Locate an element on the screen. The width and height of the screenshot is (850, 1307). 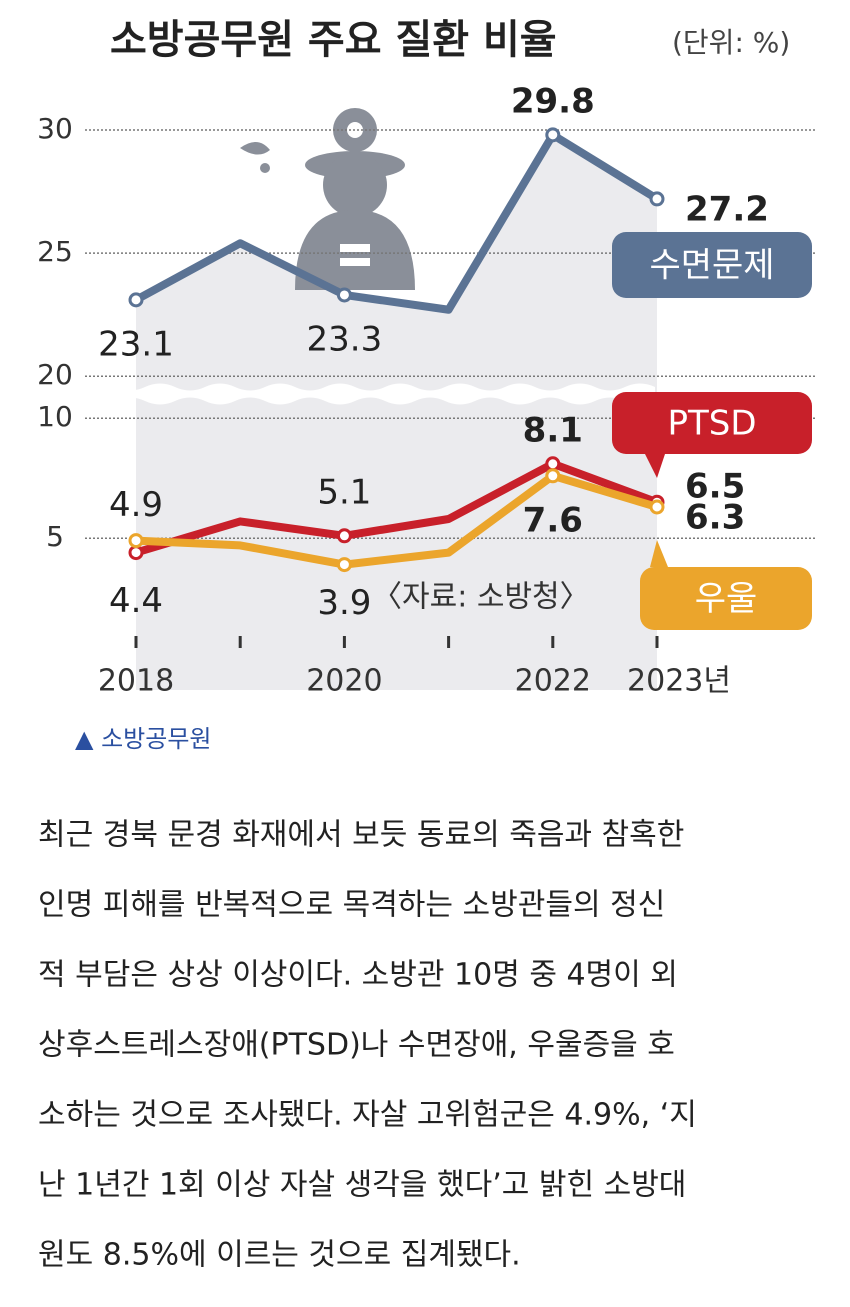
x-tick-label: 2018 is located at coordinates (136, 681).